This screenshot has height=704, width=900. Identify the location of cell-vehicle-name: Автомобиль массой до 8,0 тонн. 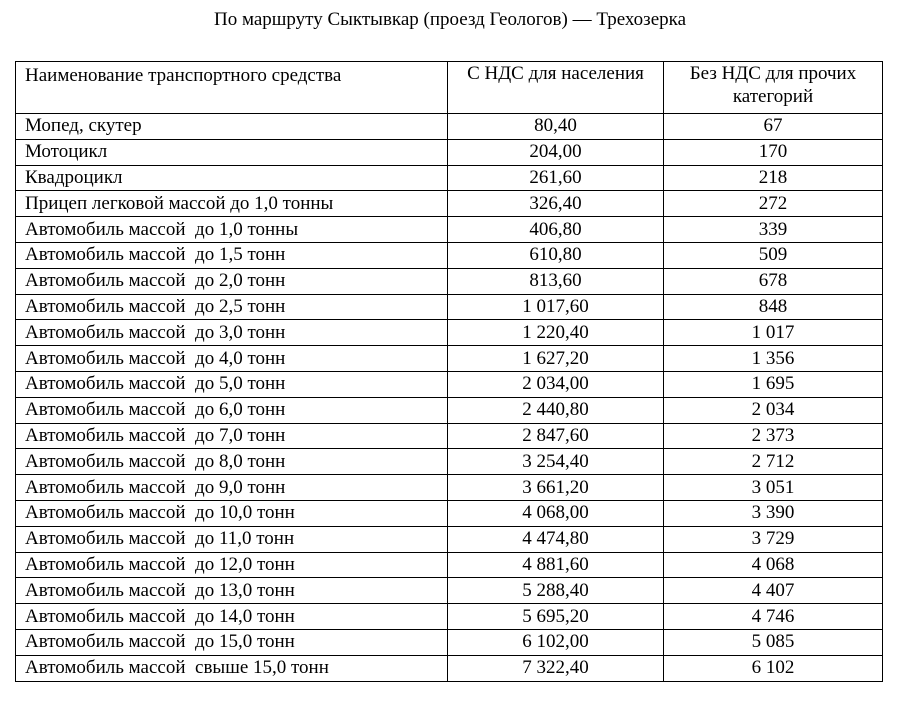
(231, 462).